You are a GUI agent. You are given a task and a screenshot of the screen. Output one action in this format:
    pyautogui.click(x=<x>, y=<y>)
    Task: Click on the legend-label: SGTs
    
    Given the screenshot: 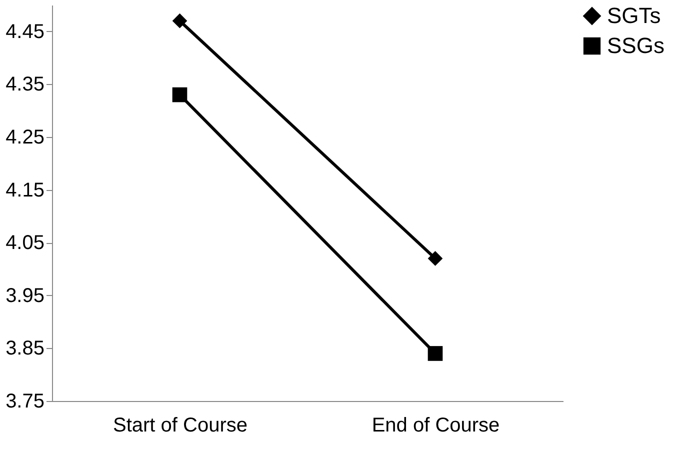 What is the action you would take?
    pyautogui.click(x=634, y=15)
    